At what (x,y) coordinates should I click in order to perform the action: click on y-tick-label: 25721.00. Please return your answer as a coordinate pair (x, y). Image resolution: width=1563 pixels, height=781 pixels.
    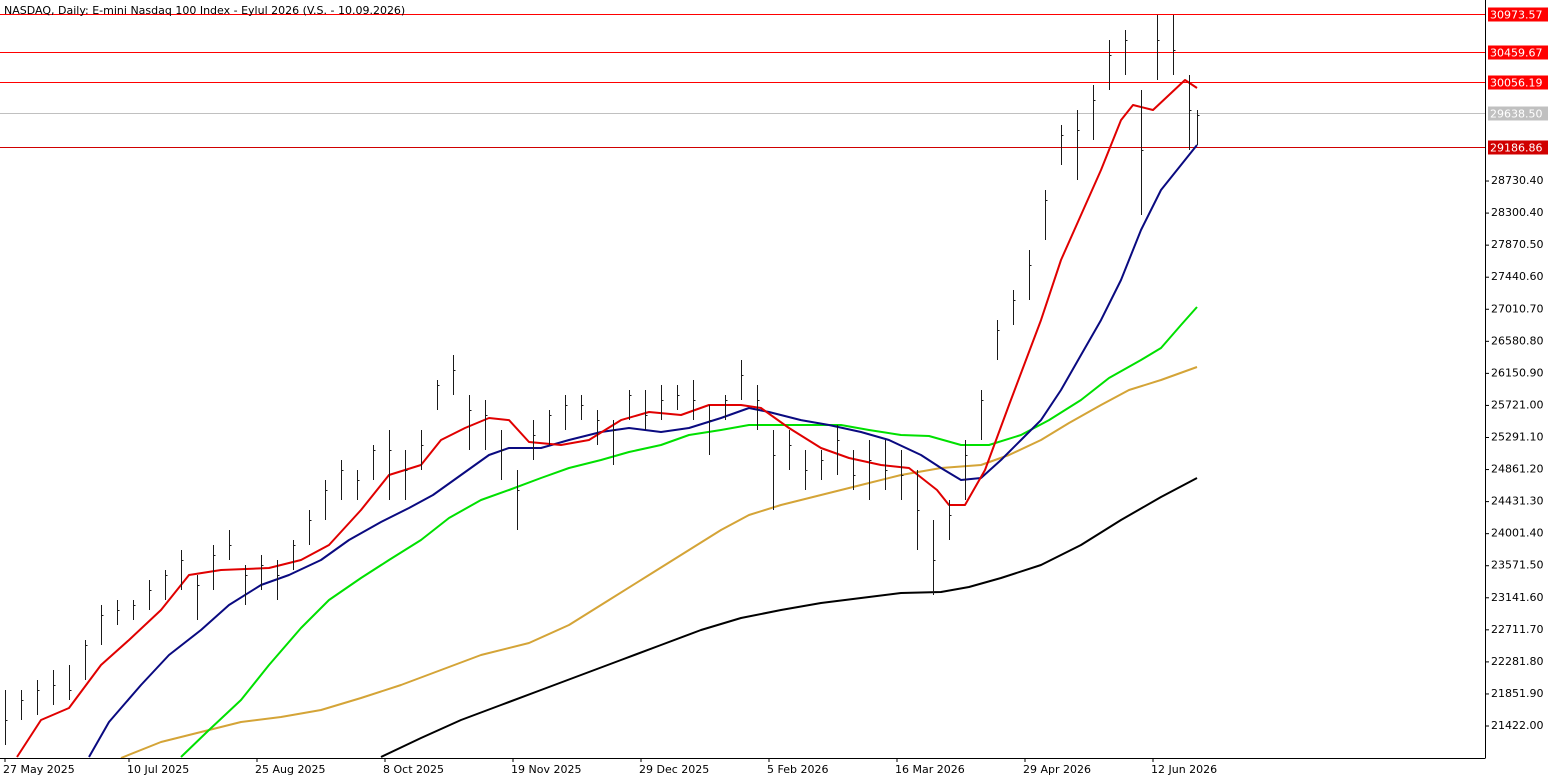
    Looking at the image, I should click on (1517, 404).